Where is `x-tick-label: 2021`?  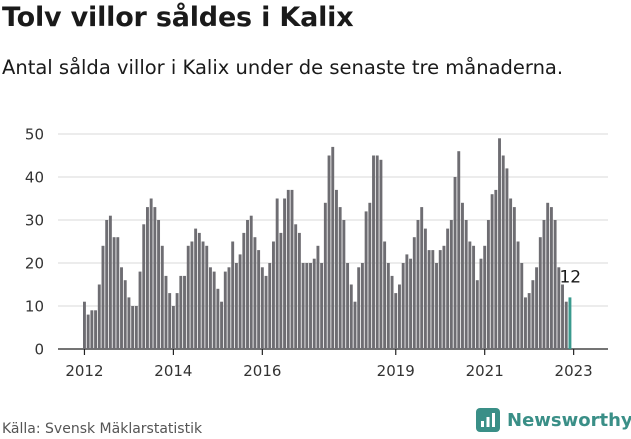 x-tick-label: 2021 is located at coordinates (485, 371).